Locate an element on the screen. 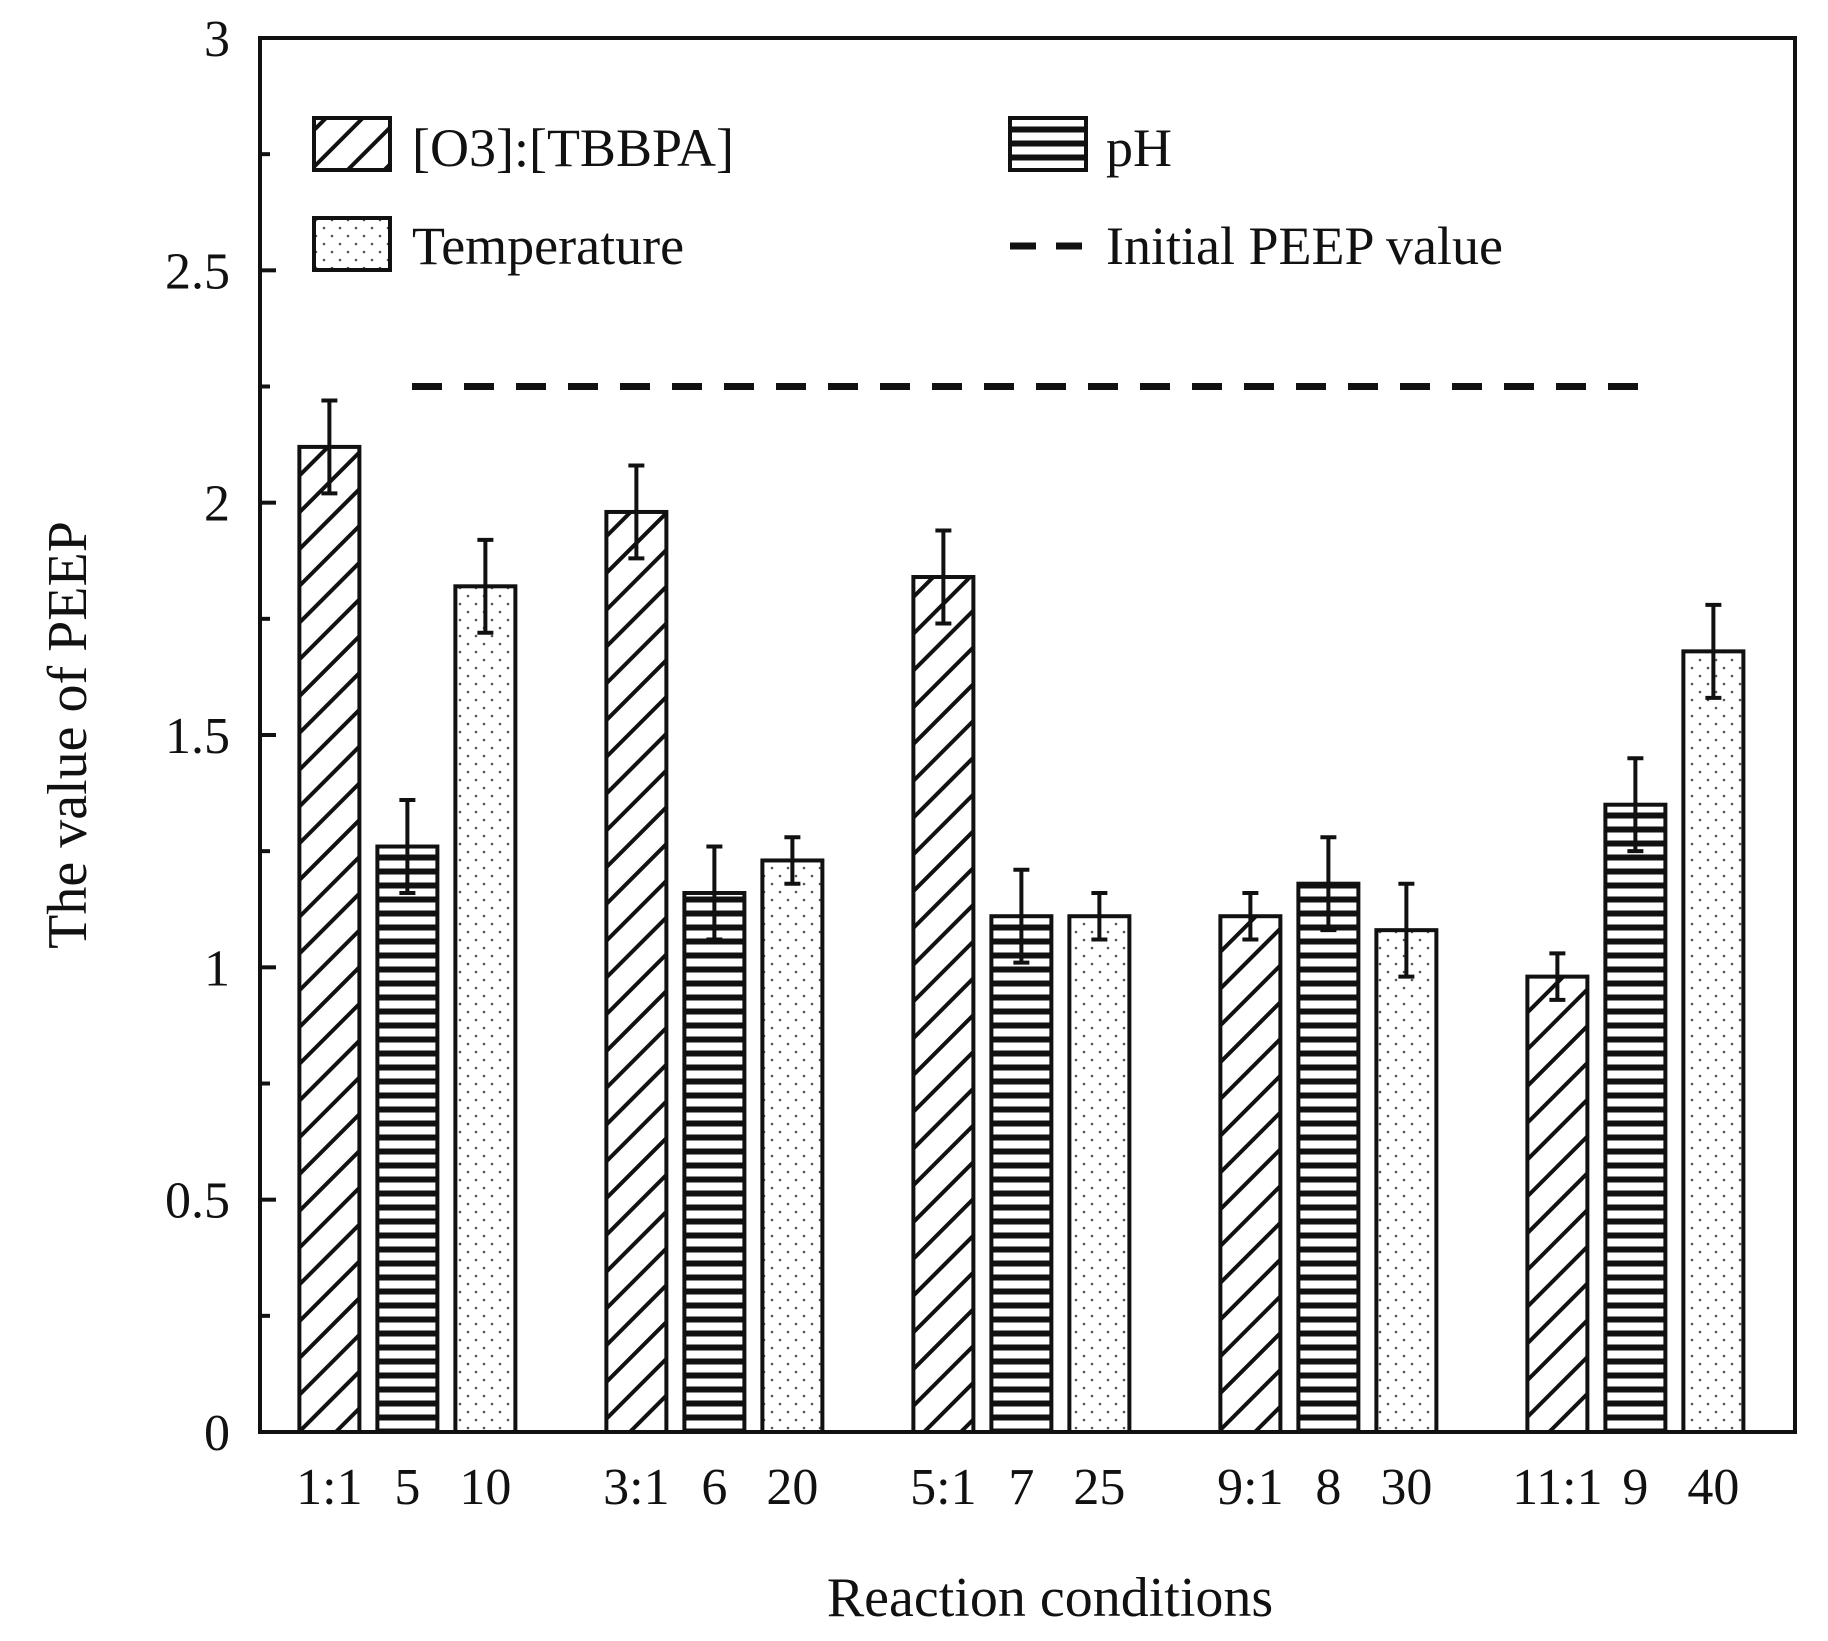 Image resolution: width=1828 pixels, height=1641 pixels. x-tick-label: 11:1 is located at coordinates (1557, 1487).